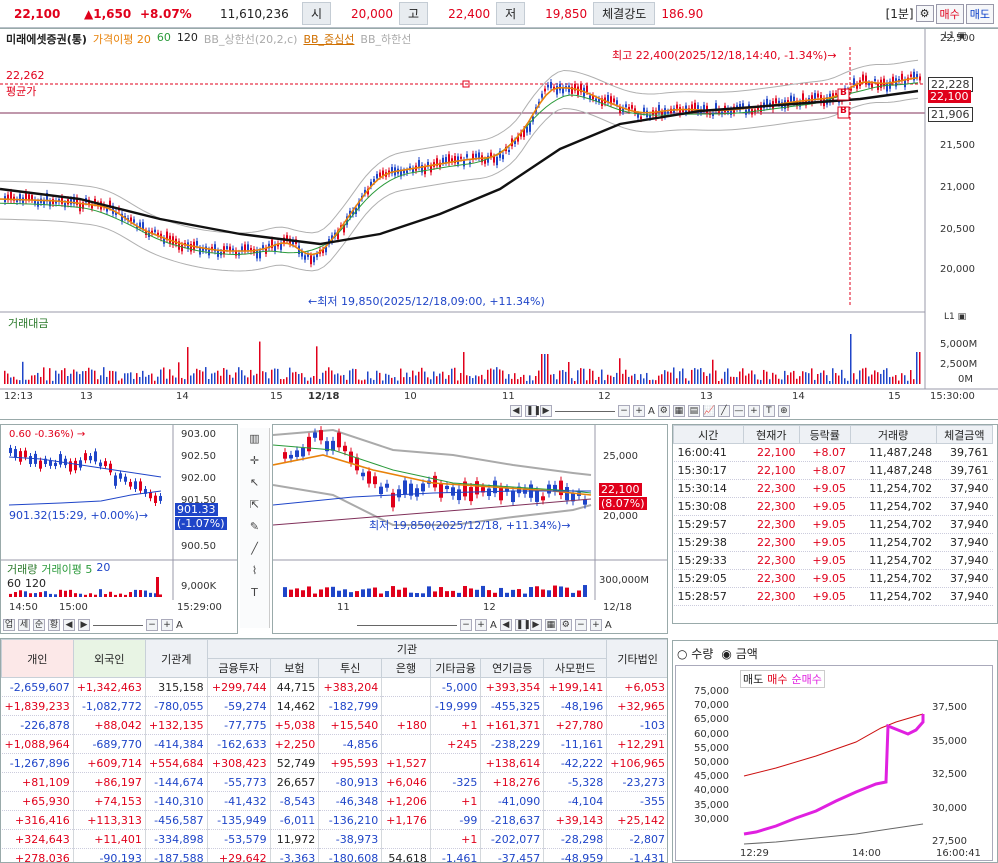 This screenshot has height=863, width=998. I want to click on gear-icon: ⚙, so click(924, 13).